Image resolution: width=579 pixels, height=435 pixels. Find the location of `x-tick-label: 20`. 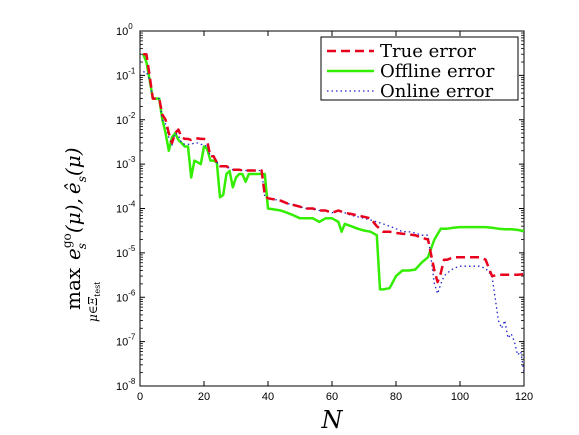

x-tick-label: 20 is located at coordinates (204, 397).